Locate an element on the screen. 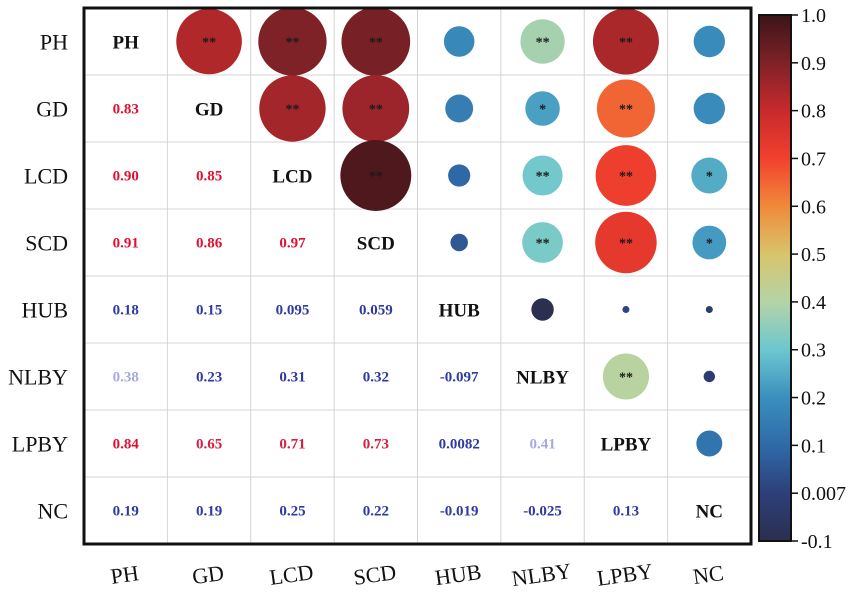 The width and height of the screenshot is (868, 616). coefficient-label: -0.019 is located at coordinates (459, 512).